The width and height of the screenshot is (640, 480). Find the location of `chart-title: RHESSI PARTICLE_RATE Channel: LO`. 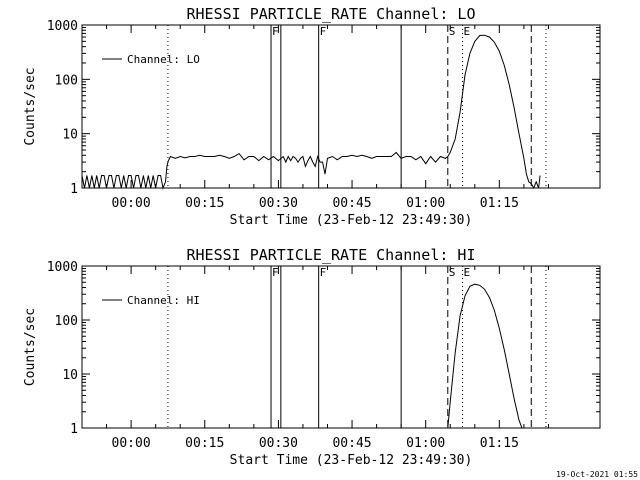

chart-title: RHESSI PARTICLE_RATE Channel: LO is located at coordinates (331, 14).